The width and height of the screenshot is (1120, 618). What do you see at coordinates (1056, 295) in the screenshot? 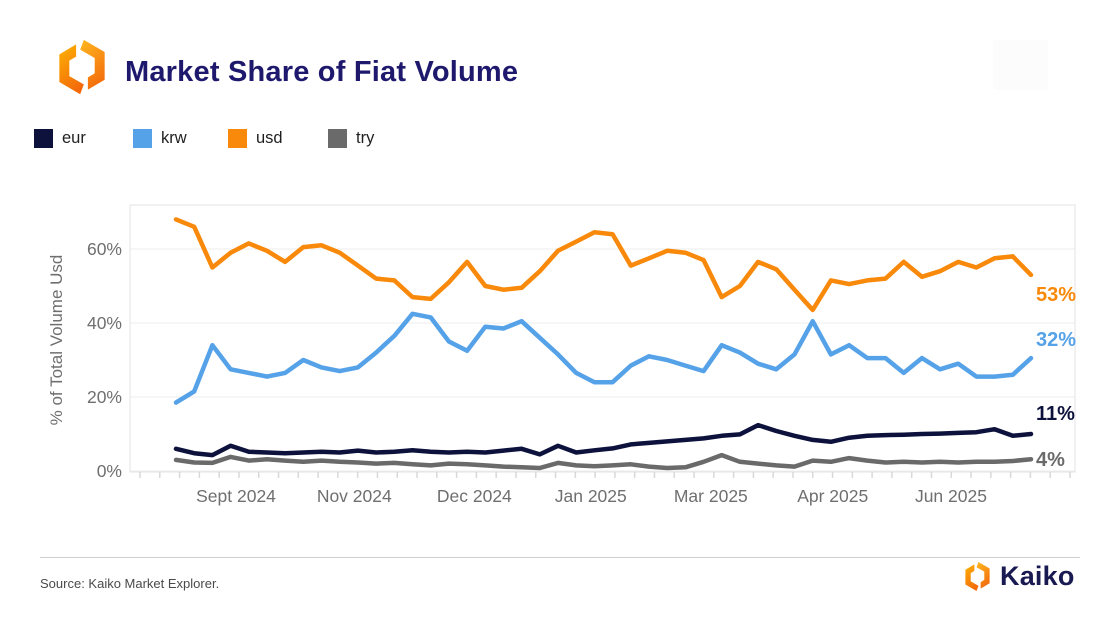
I see `end-label-usd: 53%` at bounding box center [1056, 295].